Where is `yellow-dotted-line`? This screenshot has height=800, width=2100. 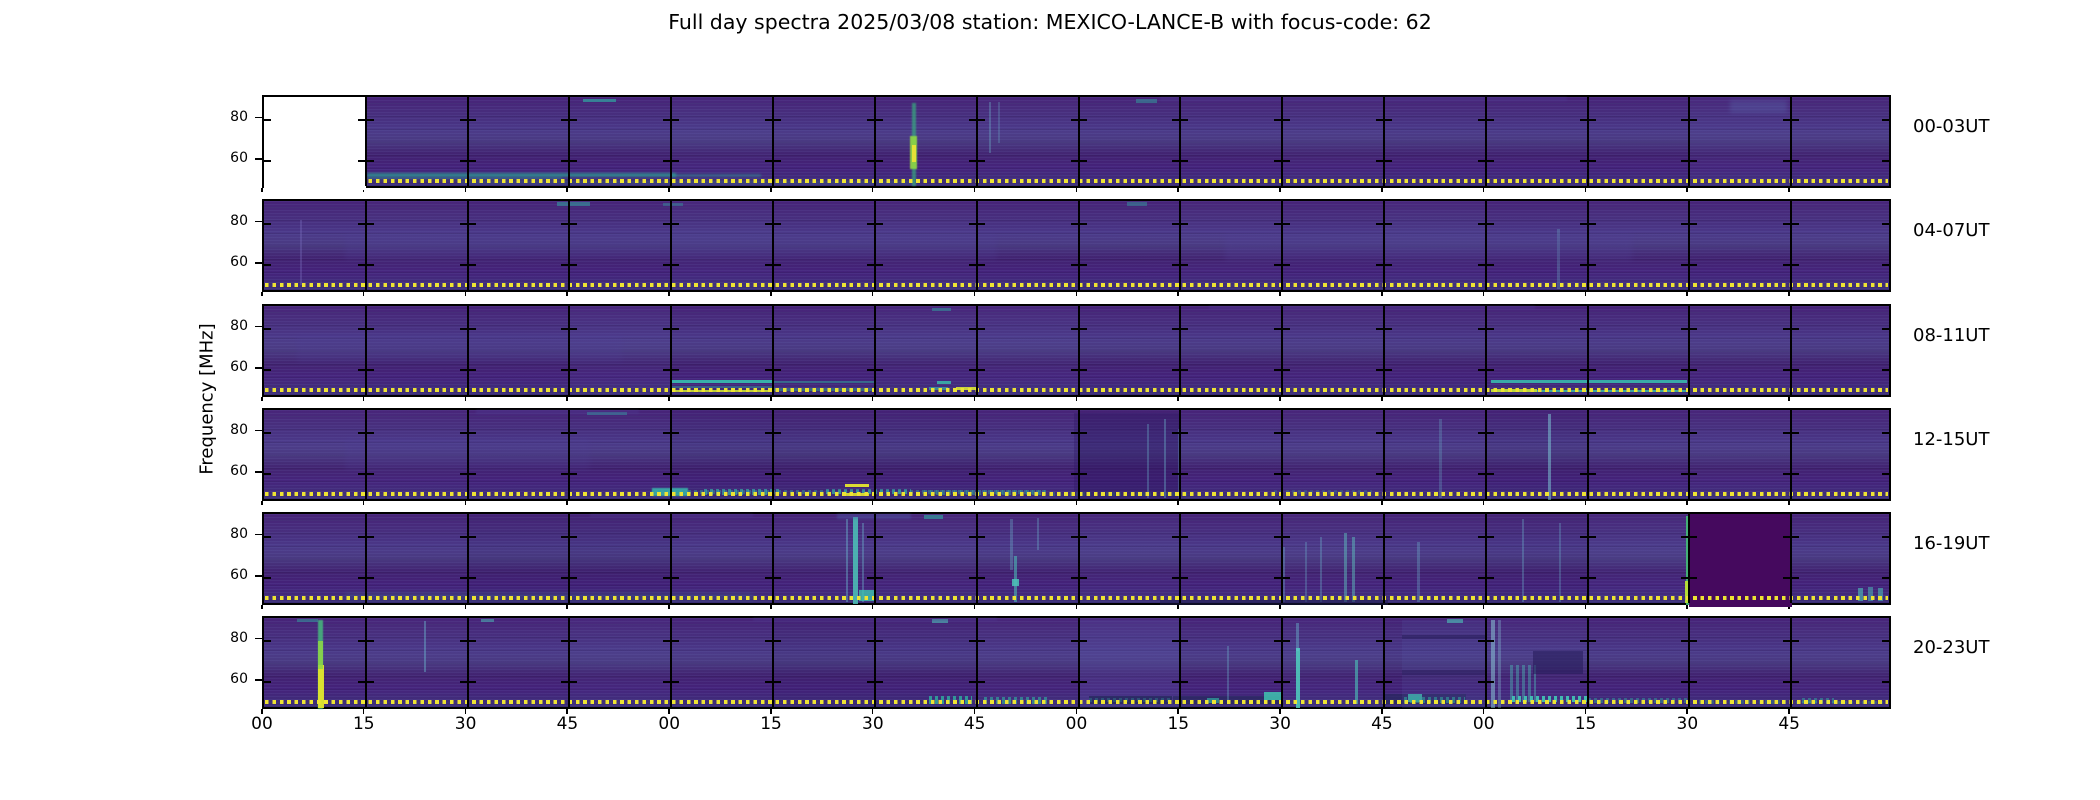 yellow-dotted-line is located at coordinates (1076, 284).